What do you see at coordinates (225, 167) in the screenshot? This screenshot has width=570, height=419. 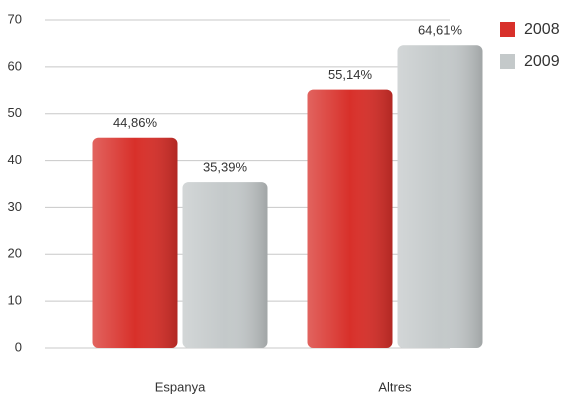 I see `value-label: 35,39%` at bounding box center [225, 167].